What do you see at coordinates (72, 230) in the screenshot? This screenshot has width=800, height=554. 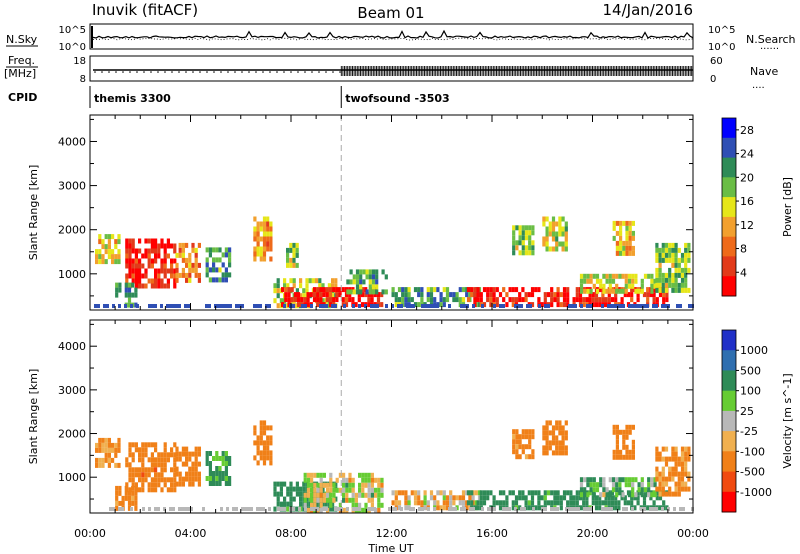 I see `y-tick-label: 2000` at bounding box center [72, 230].